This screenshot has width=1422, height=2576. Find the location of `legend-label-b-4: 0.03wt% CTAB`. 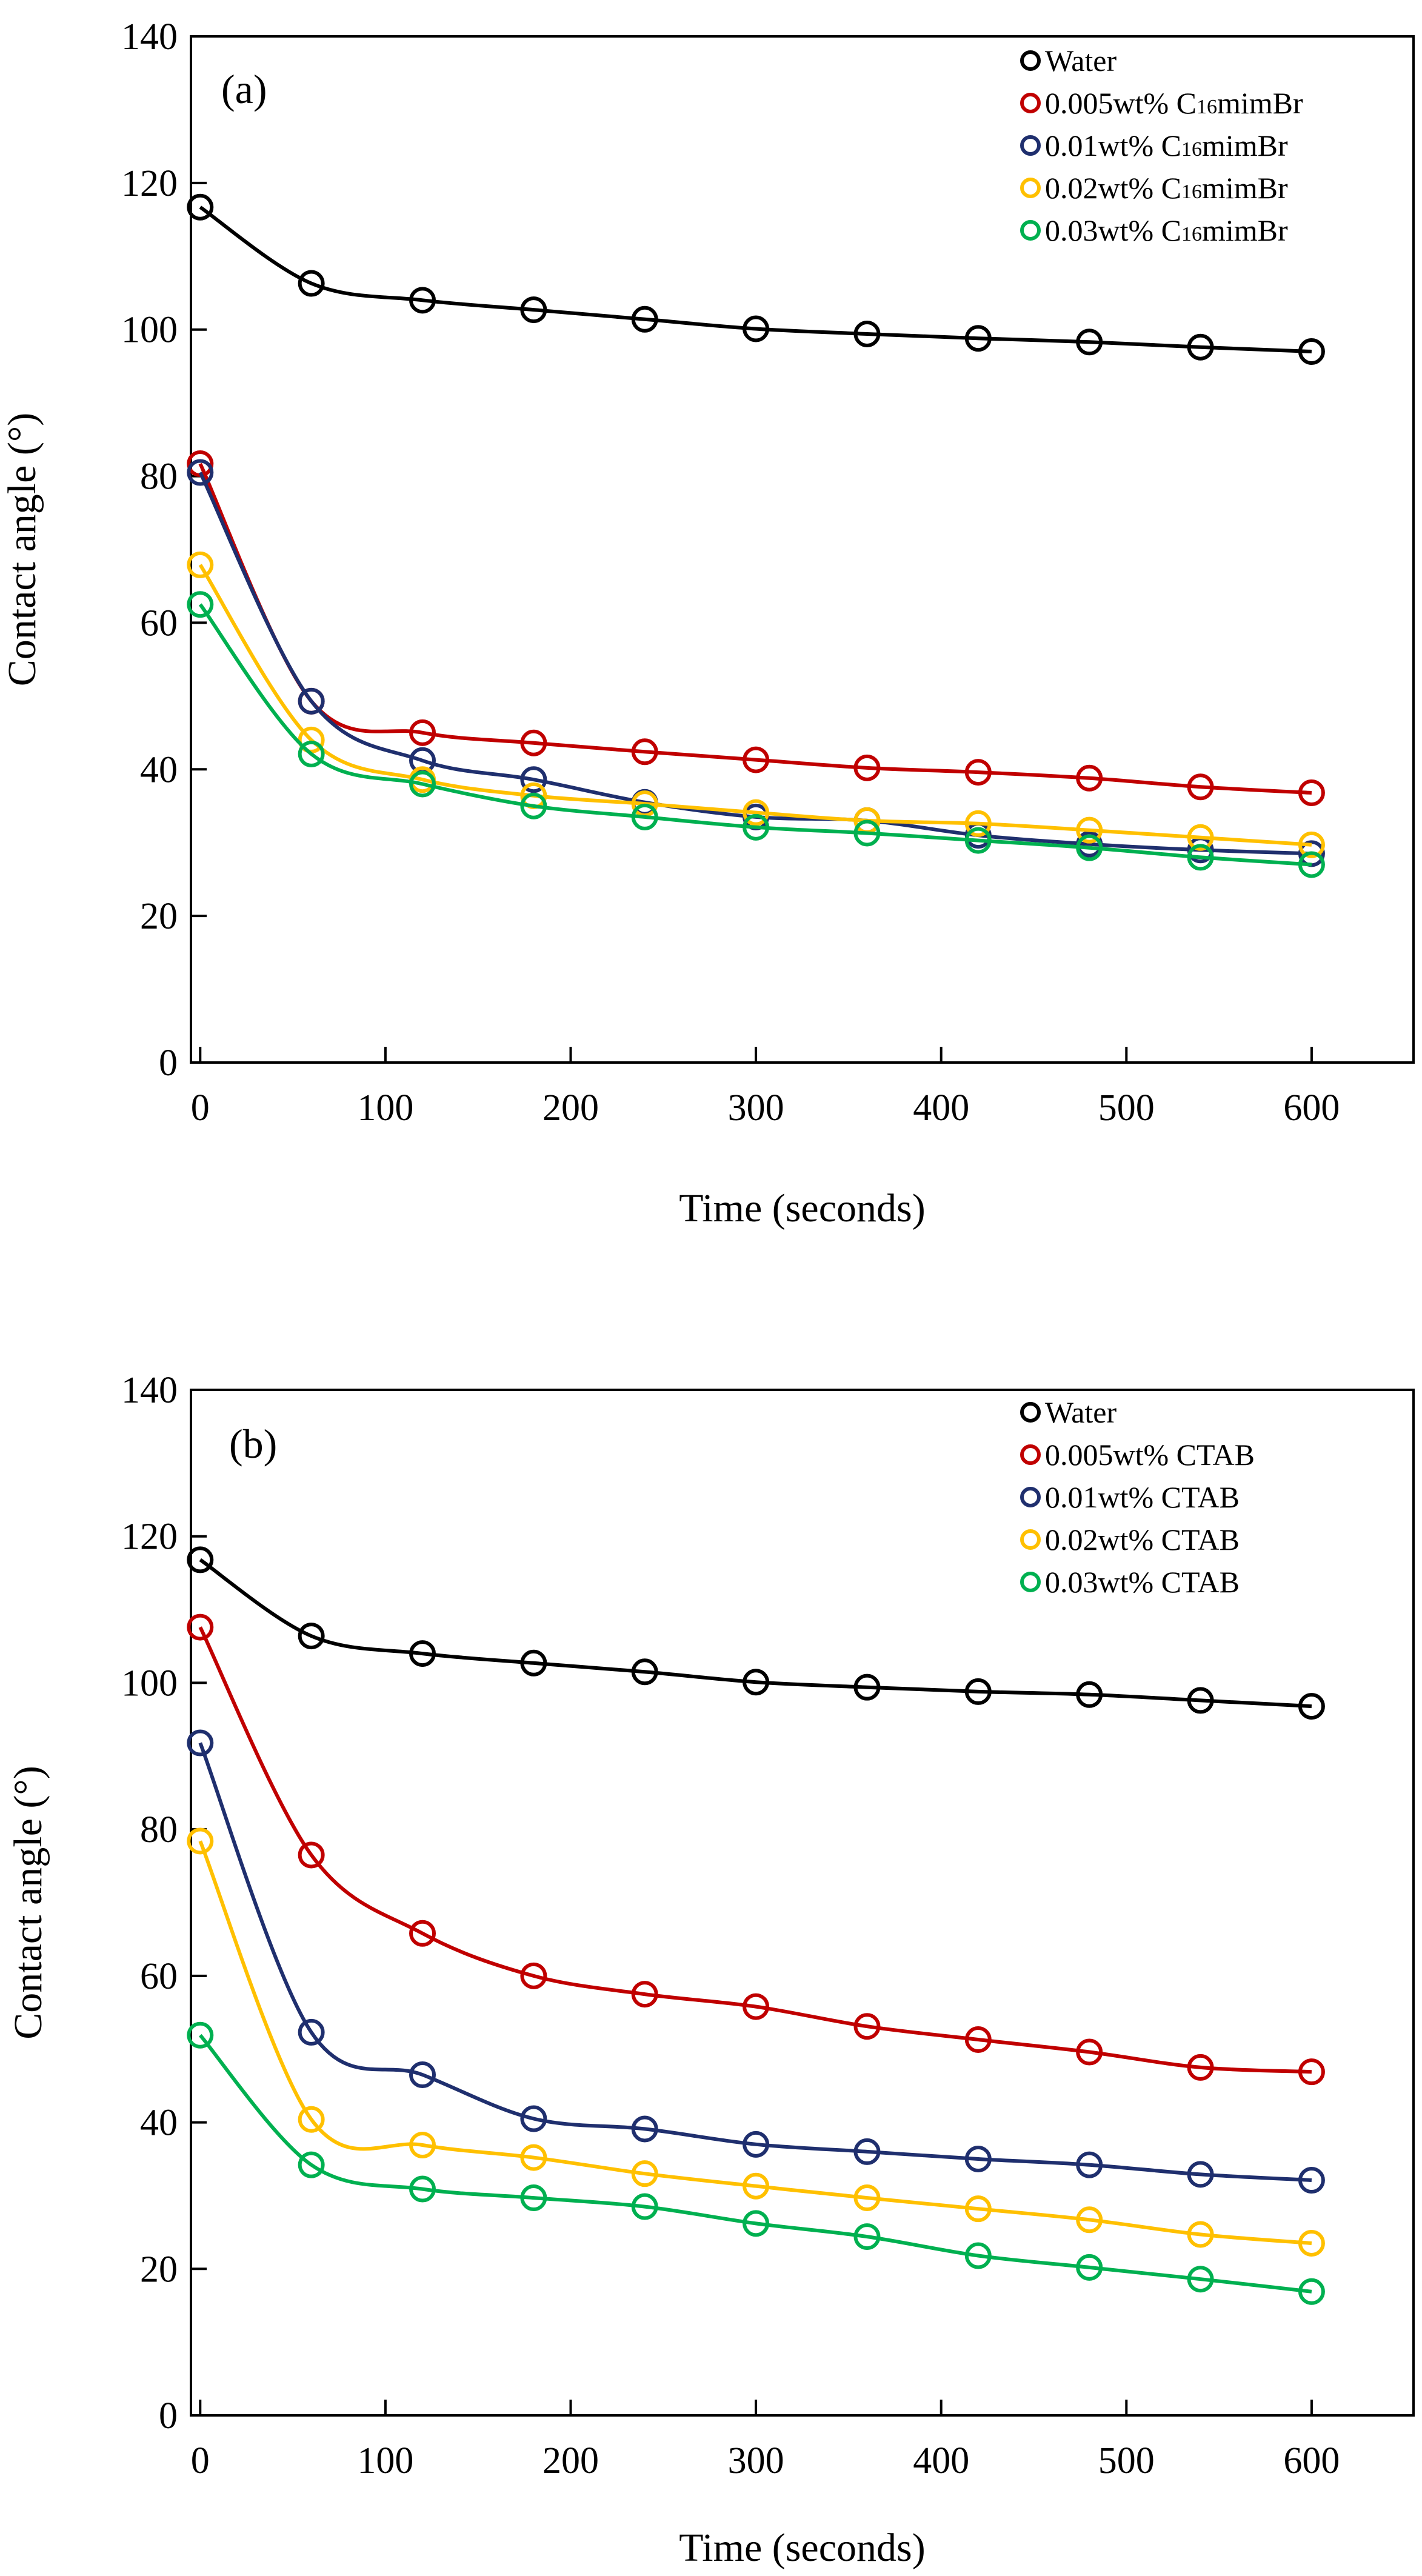

legend-label-b-4: 0.03wt% CTAB is located at coordinates (1142, 1582).